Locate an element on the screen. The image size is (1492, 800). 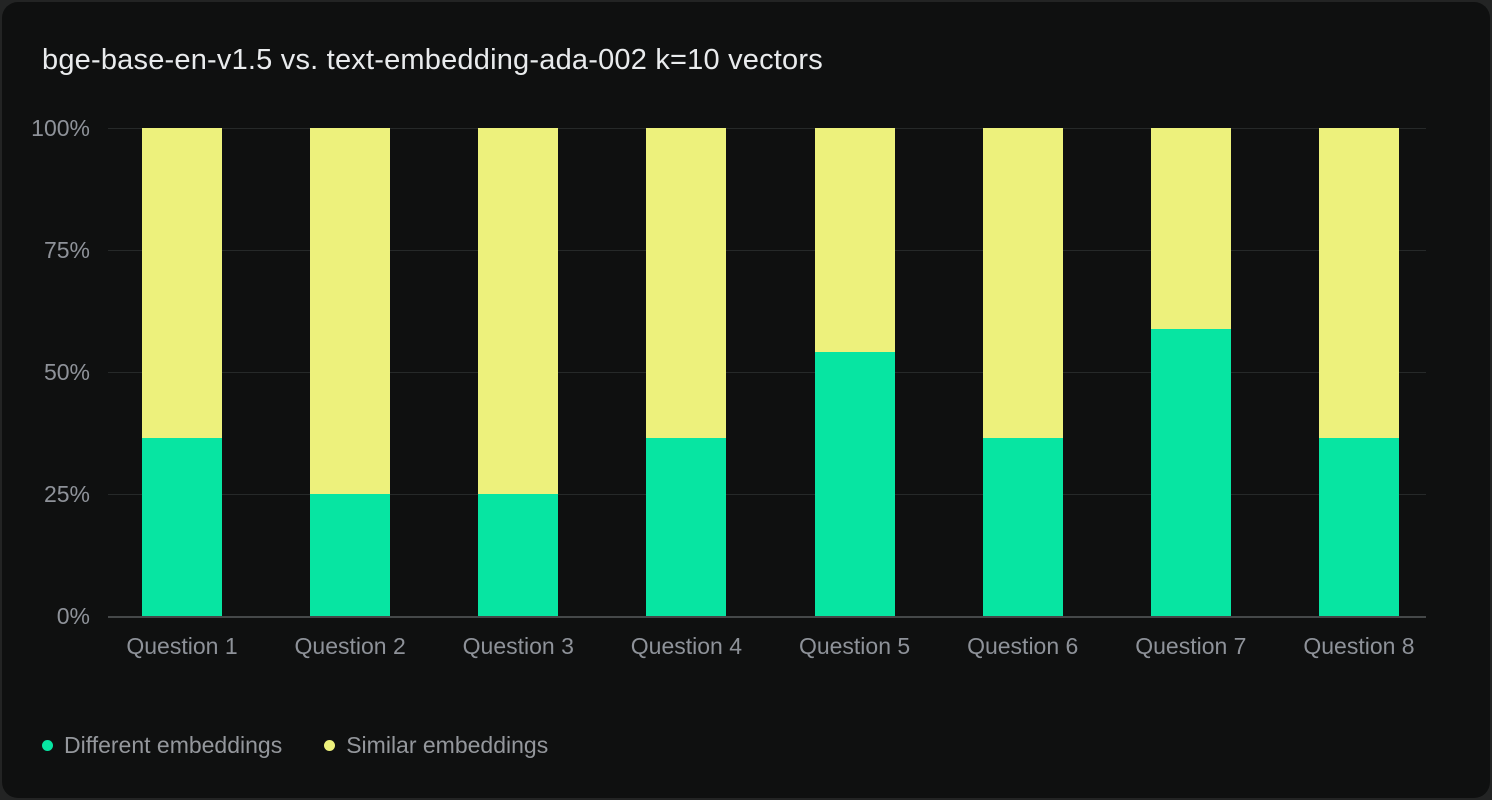
x-axis-label: Question 1 is located at coordinates (182, 646).